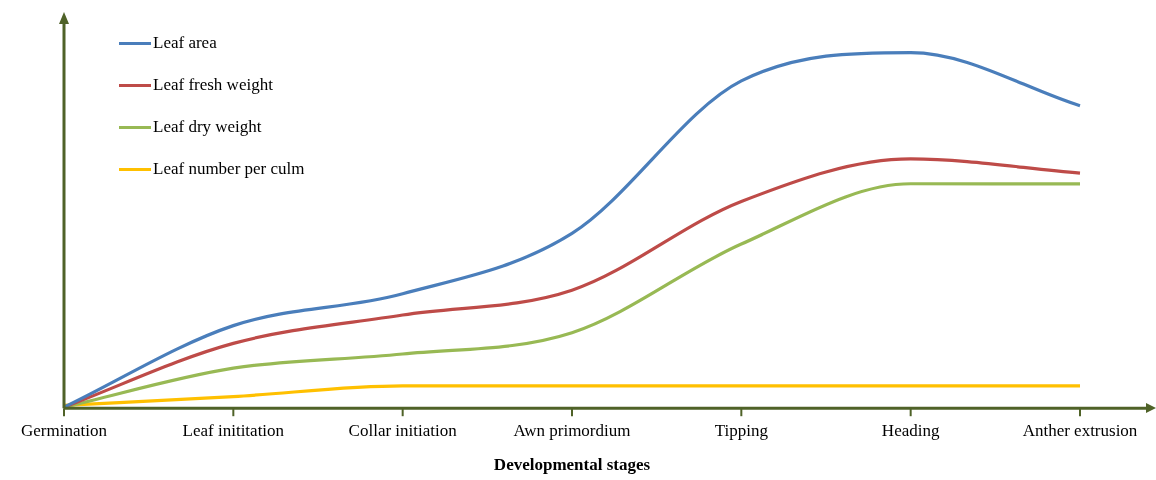 This screenshot has height=480, width=1156. I want to click on x-tick-label: Leaf inititation, so click(233, 430).